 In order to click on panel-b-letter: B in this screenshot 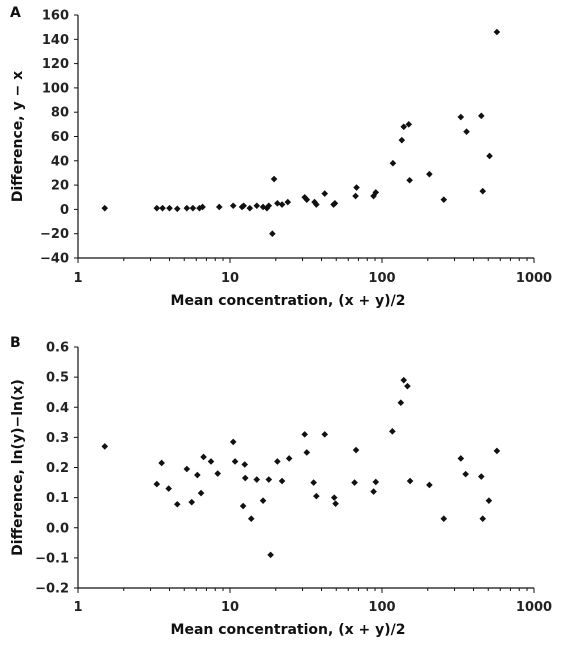, I will do `click(15, 343)`.